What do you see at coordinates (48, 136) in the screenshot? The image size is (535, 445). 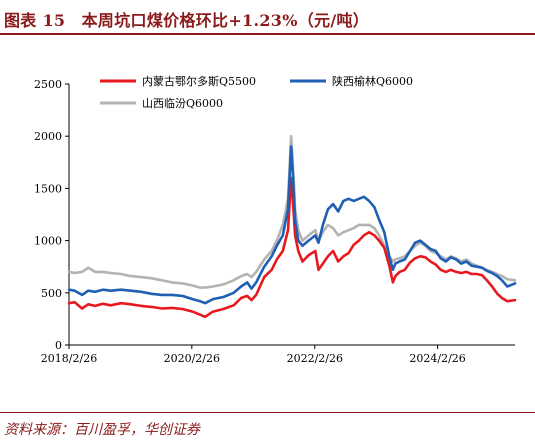 I see `y-tick-label: 2000` at bounding box center [48, 136].